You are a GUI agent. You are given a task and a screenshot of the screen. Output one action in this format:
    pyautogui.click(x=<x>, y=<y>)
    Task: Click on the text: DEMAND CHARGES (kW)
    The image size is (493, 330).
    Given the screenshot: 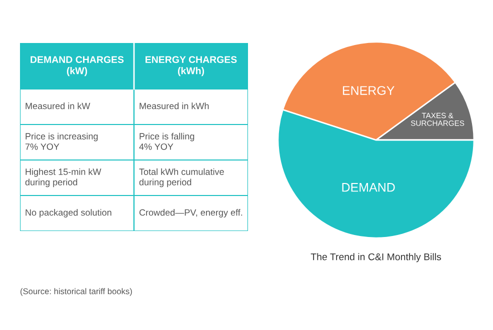 What is the action you would take?
    pyautogui.click(x=77, y=66)
    